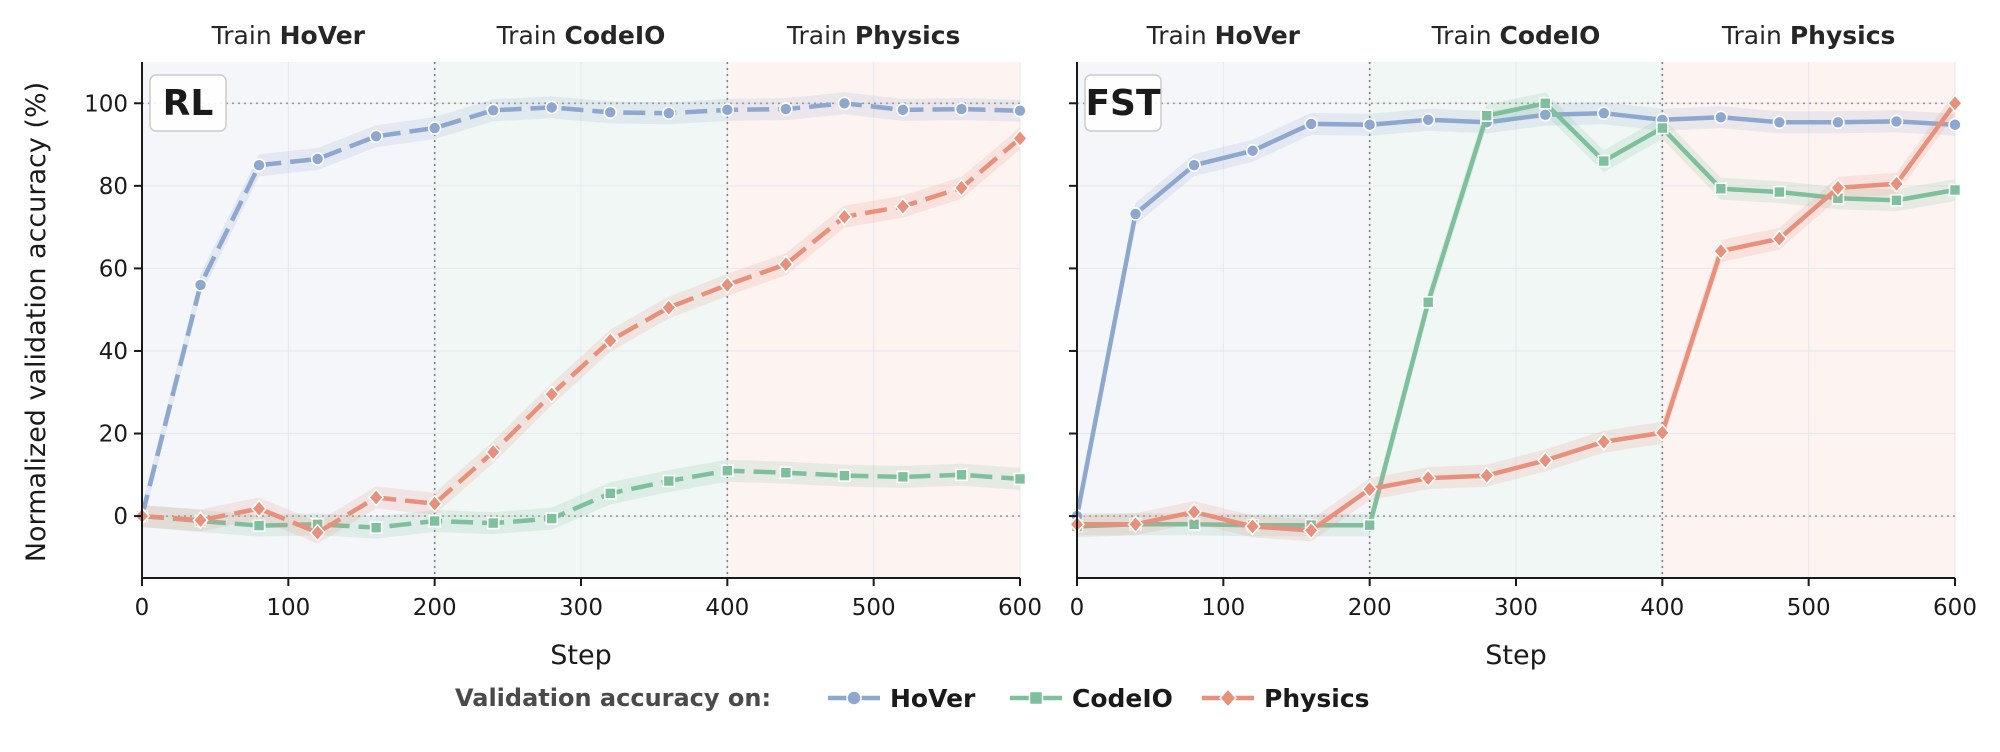  What do you see at coordinates (113, 435) in the screenshot?
I see `y-tick-label: 20` at bounding box center [113, 435].